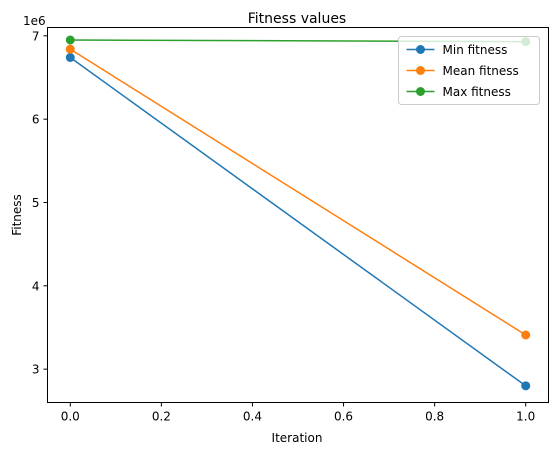  What do you see at coordinates (297, 19) in the screenshot?
I see `chart-title: Fitness values` at bounding box center [297, 19].